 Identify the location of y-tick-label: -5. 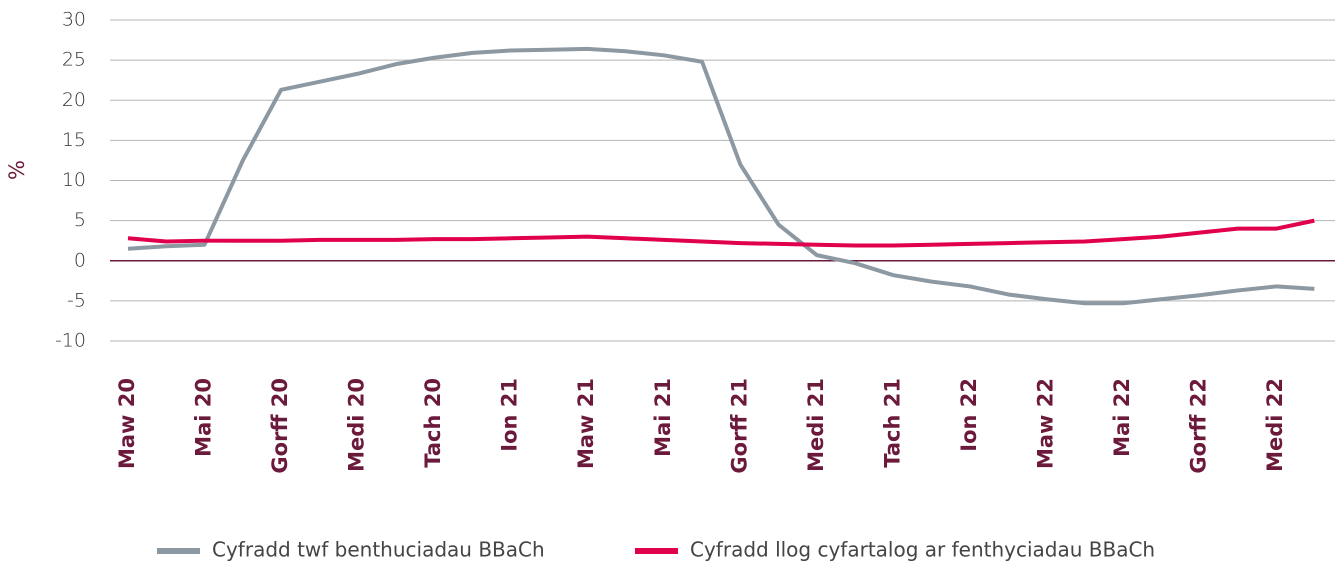
(76, 300).